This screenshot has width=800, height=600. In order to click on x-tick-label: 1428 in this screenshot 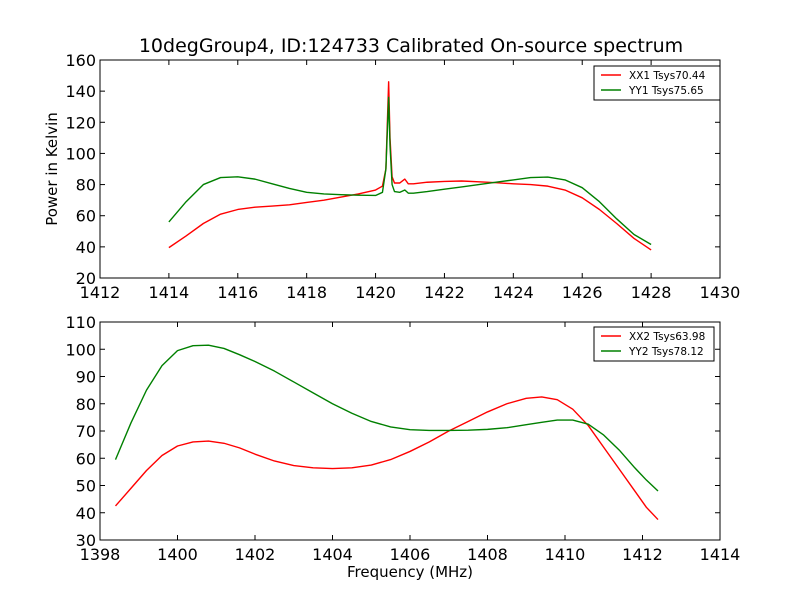, I will do `click(651, 292)`.